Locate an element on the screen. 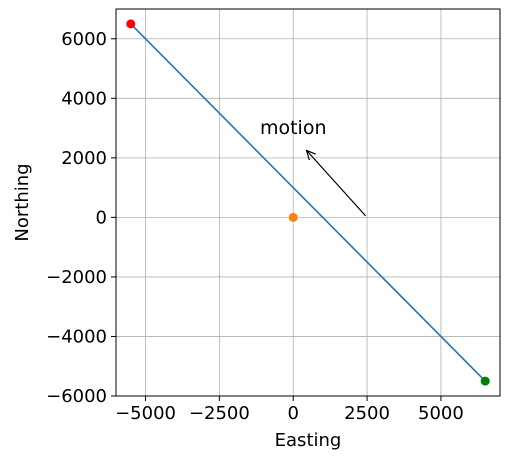  x-axis-label: Easting is located at coordinates (308, 440).